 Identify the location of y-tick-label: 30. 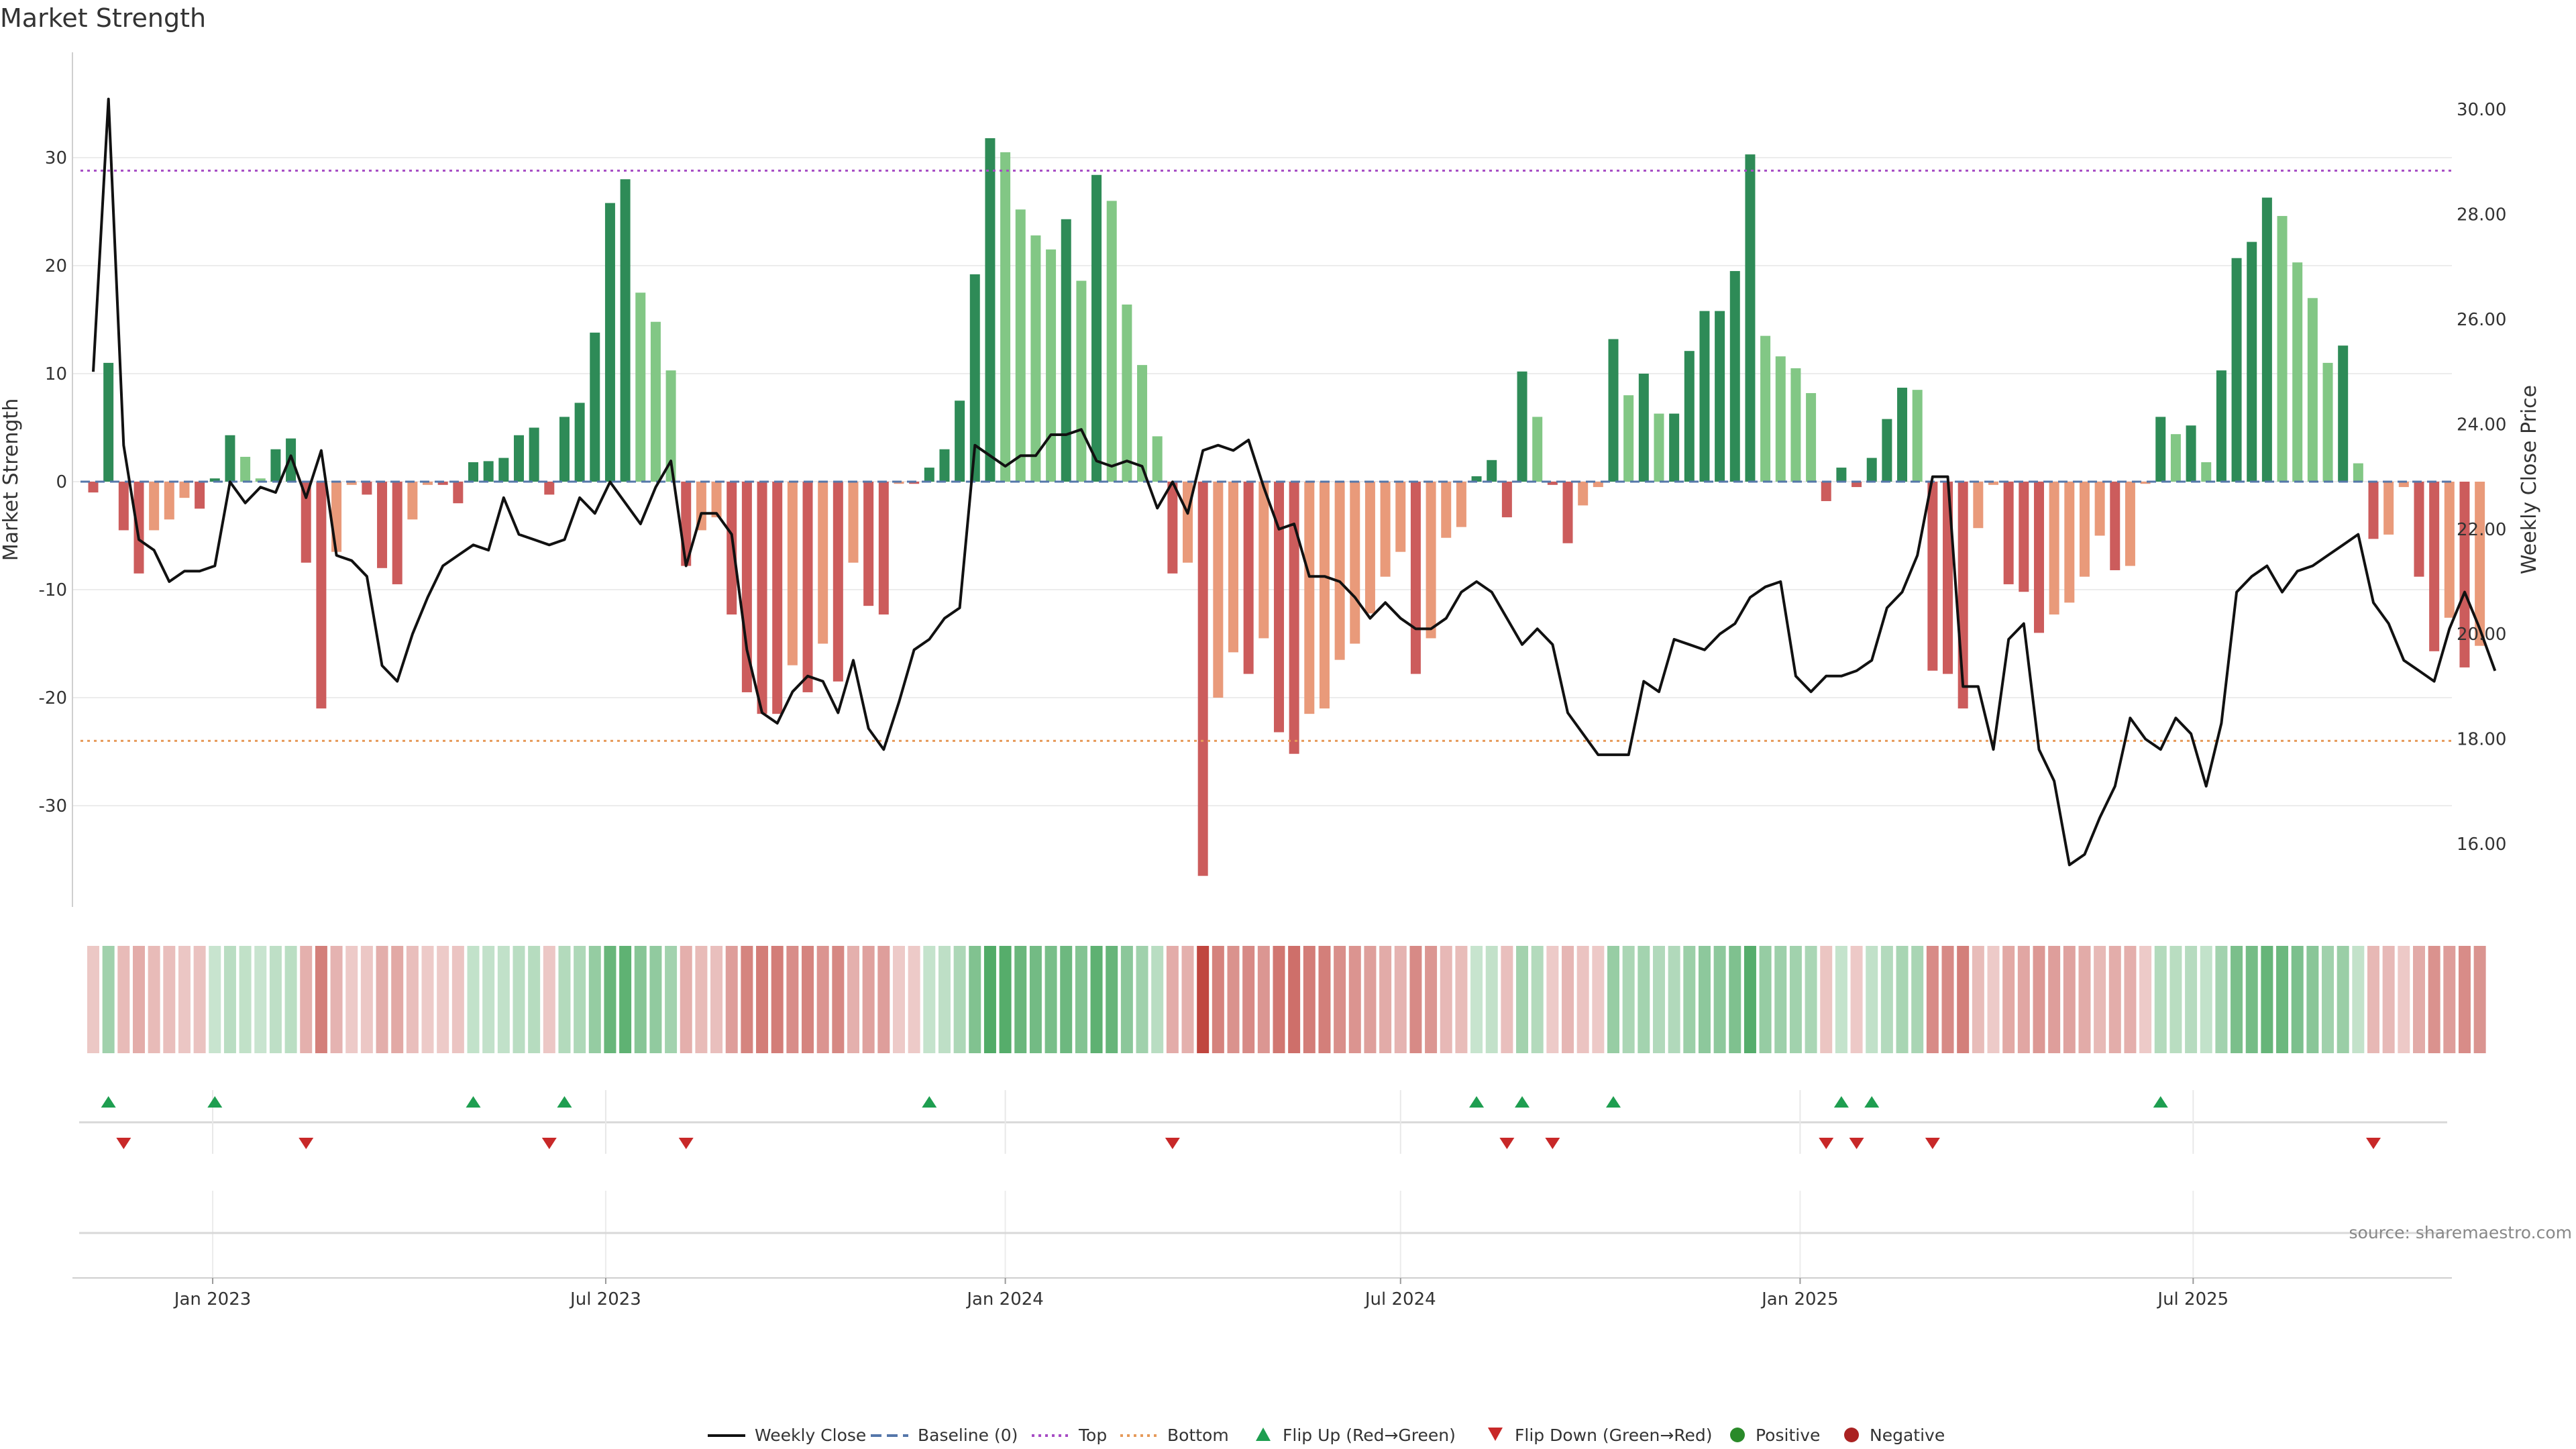
(56, 158).